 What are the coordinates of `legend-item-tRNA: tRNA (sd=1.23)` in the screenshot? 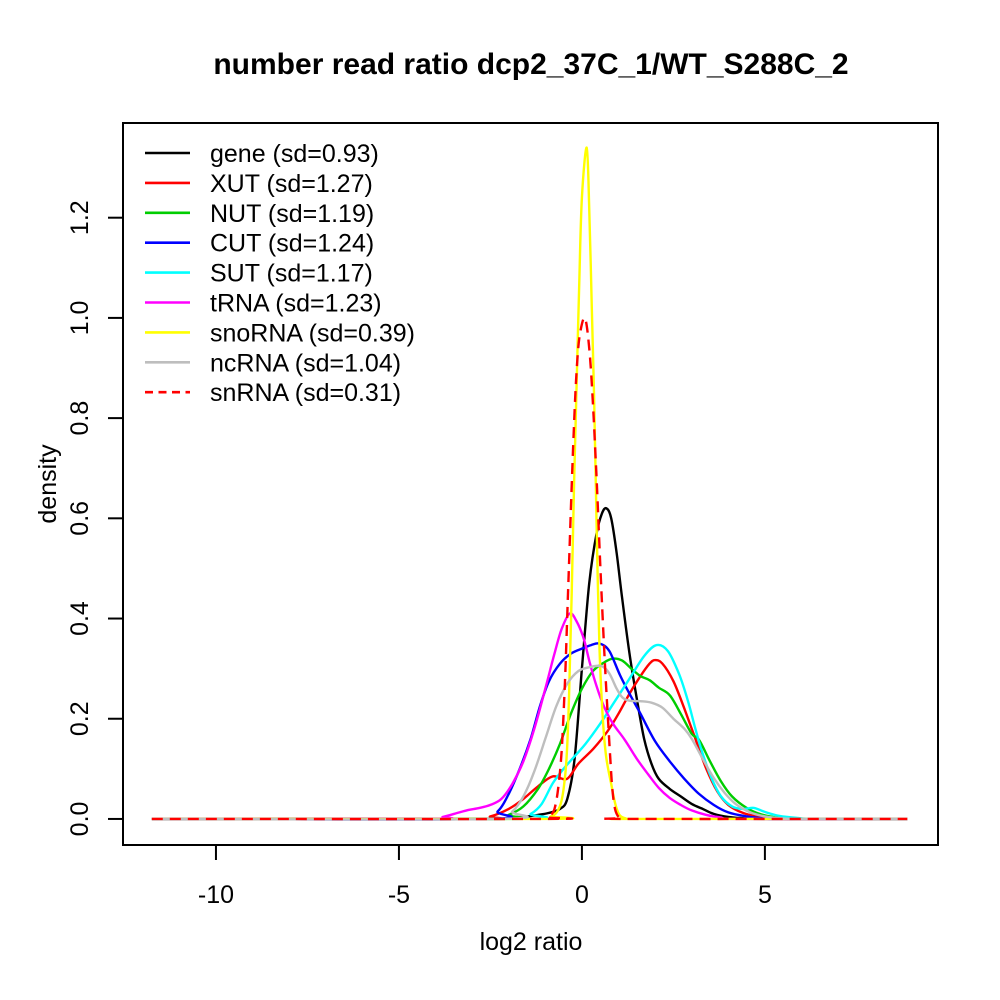 It's located at (263, 304).